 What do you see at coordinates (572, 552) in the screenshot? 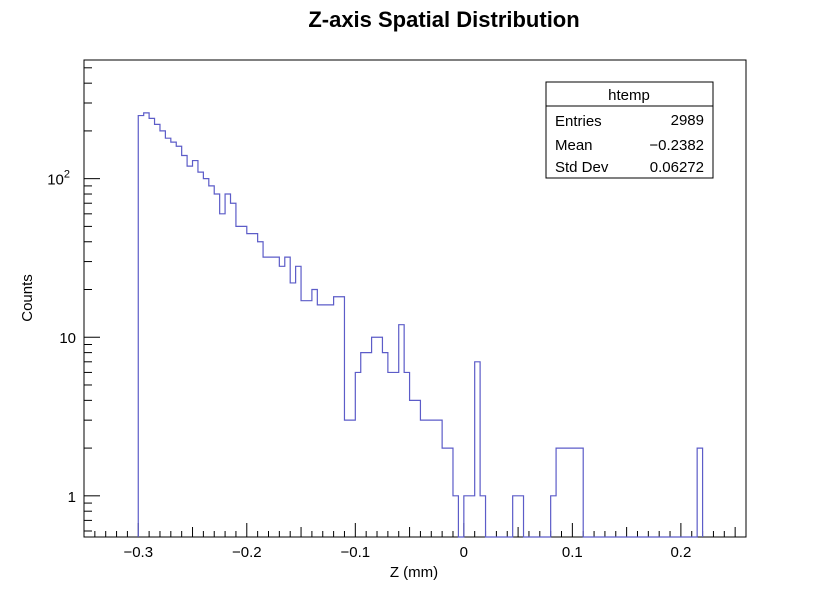
I see `x-tick-label: 0.1` at bounding box center [572, 552].